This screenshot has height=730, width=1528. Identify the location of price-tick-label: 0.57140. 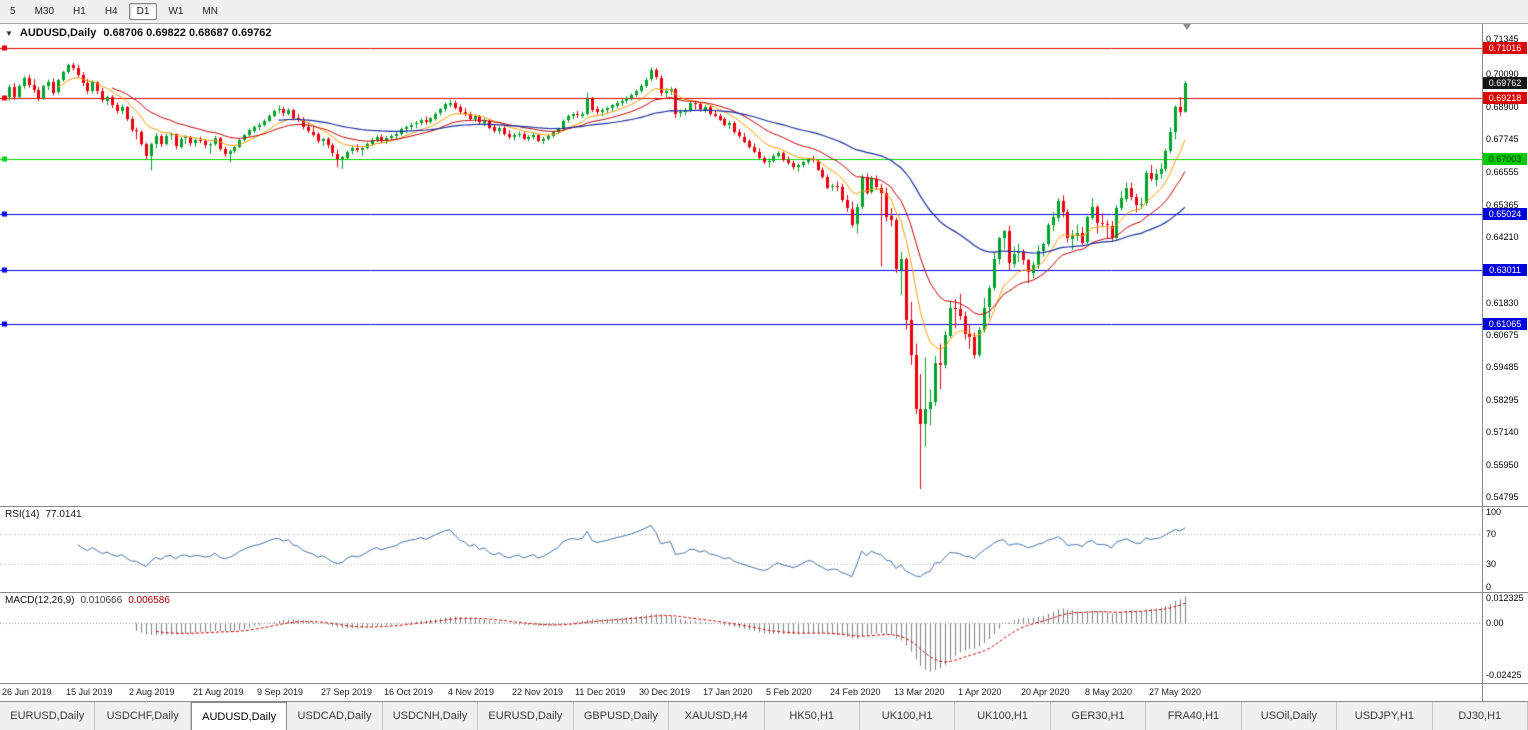
(1502, 432).